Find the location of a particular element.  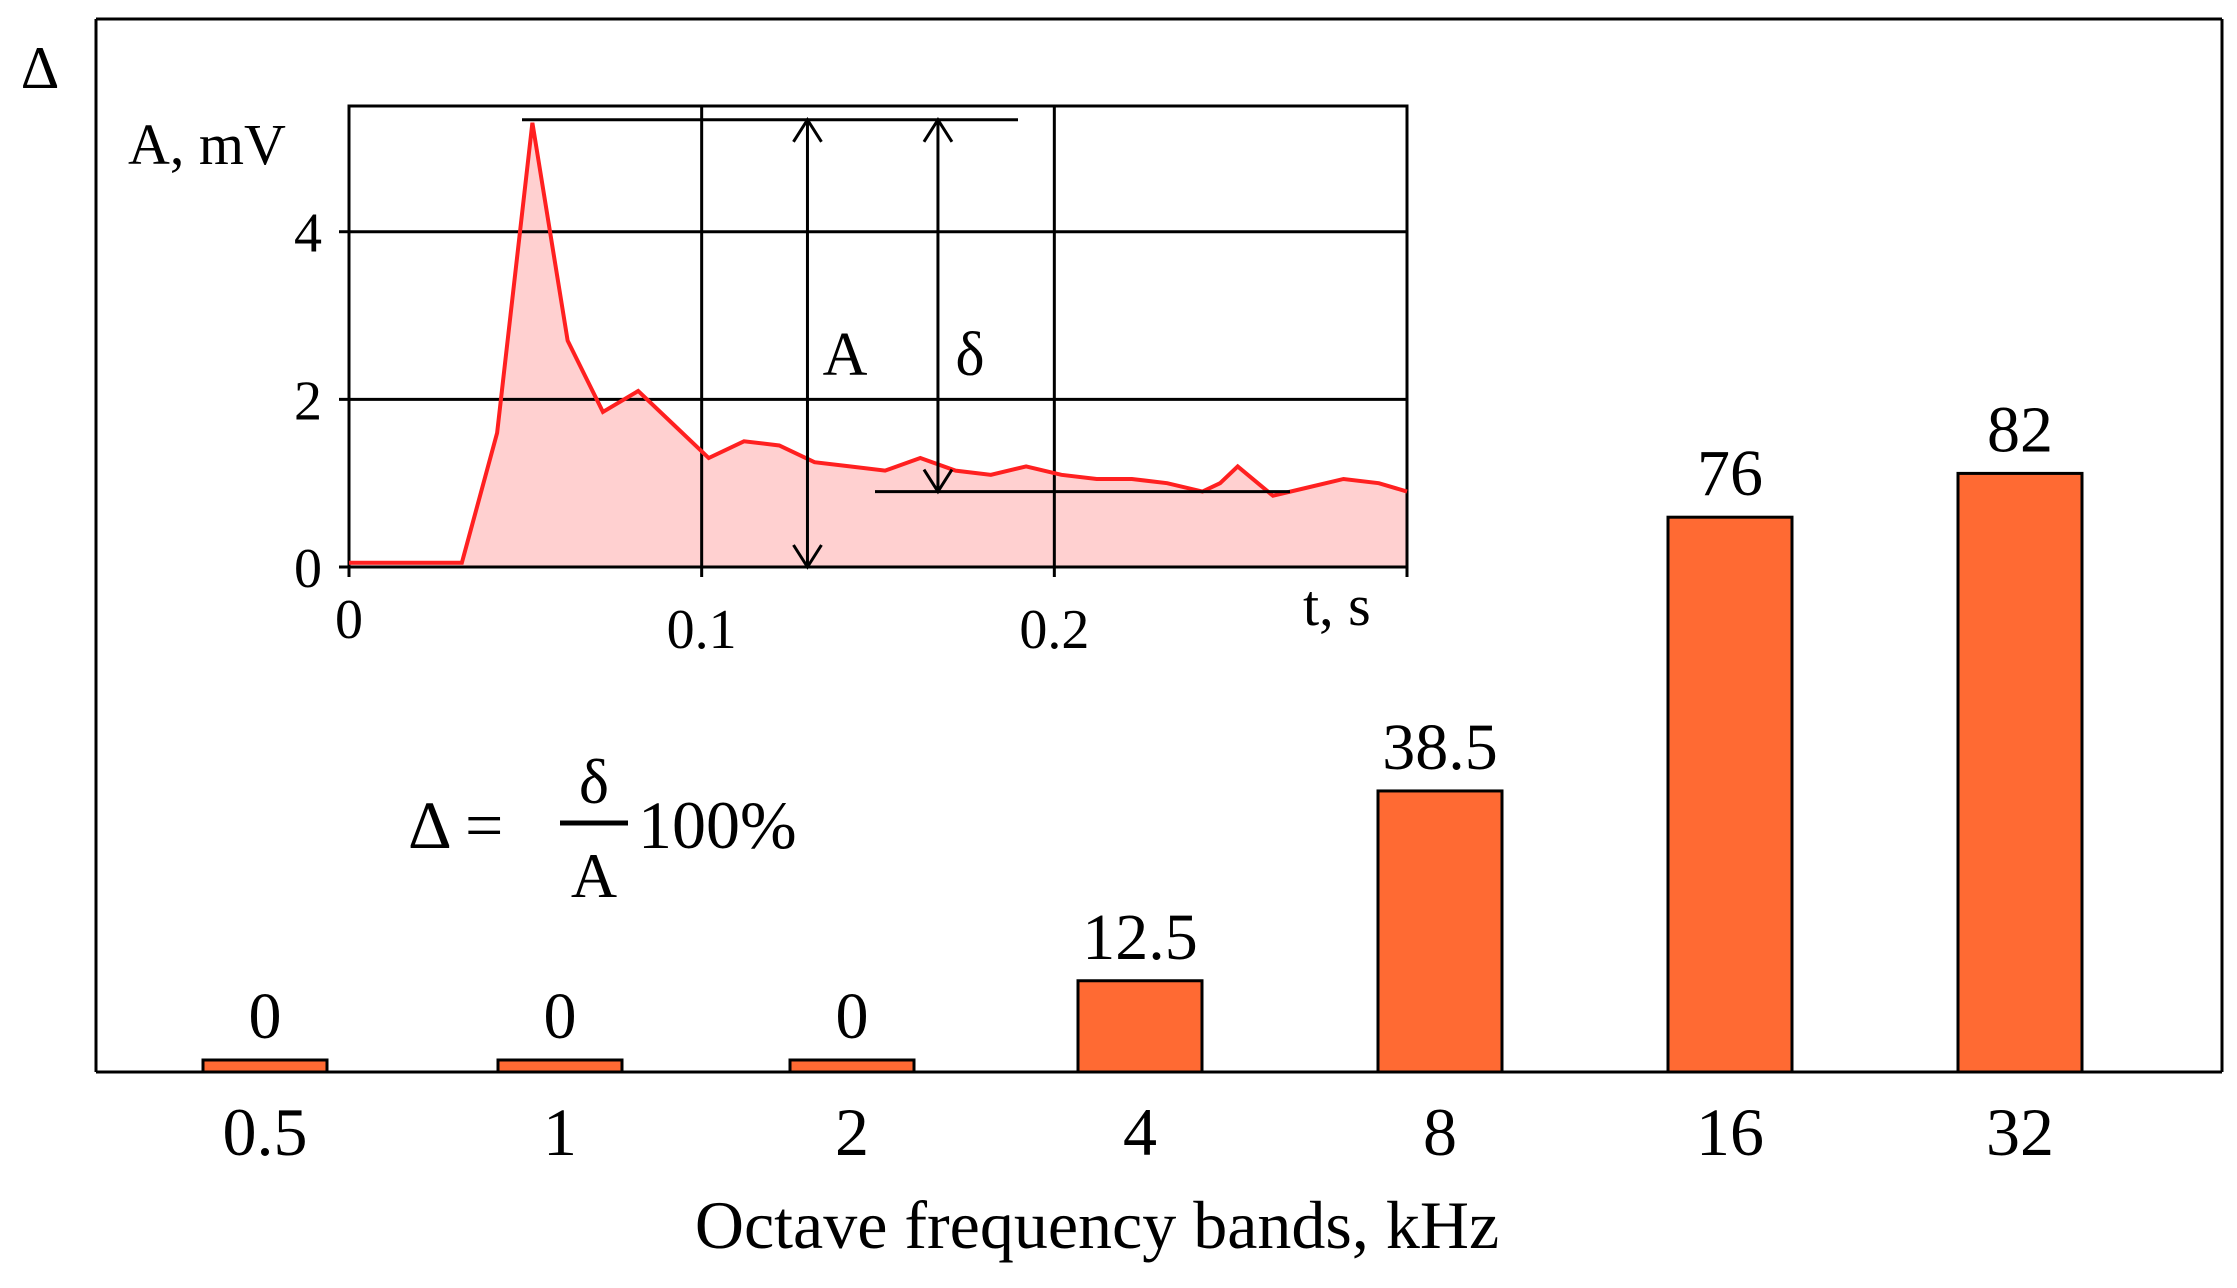

formula: Δ = δ A 100% is located at coordinates (602, 828).